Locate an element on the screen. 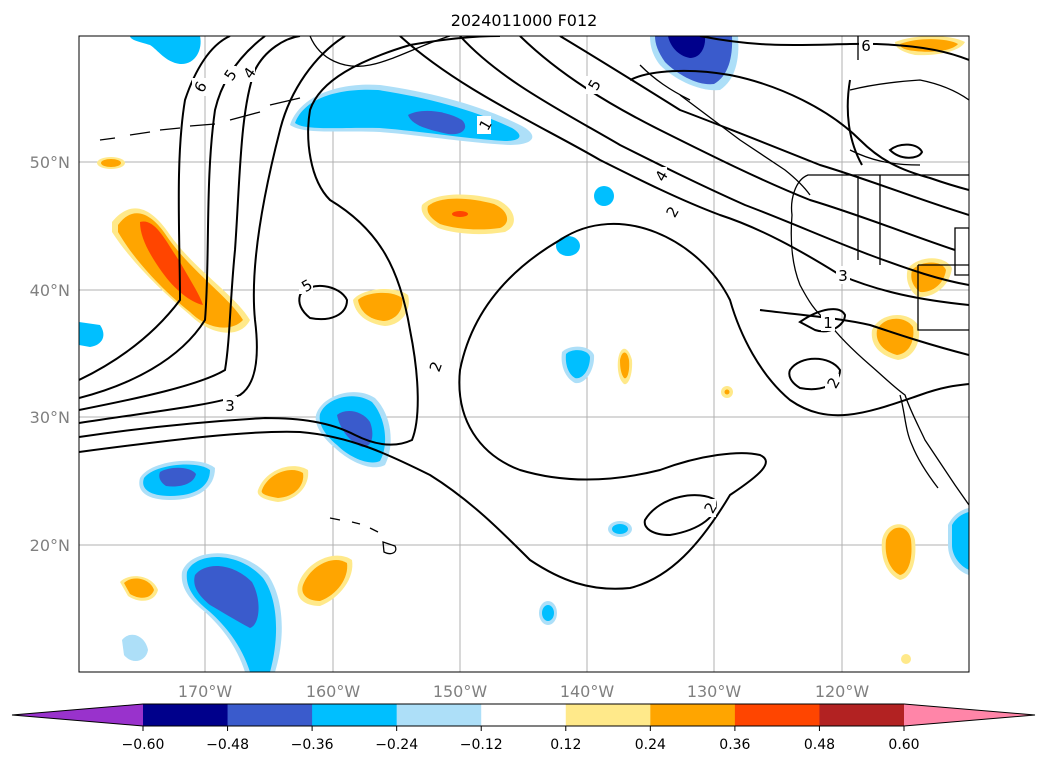 This screenshot has height=765, width=1047. british-columbia-coastline is located at coordinates (745, 145).